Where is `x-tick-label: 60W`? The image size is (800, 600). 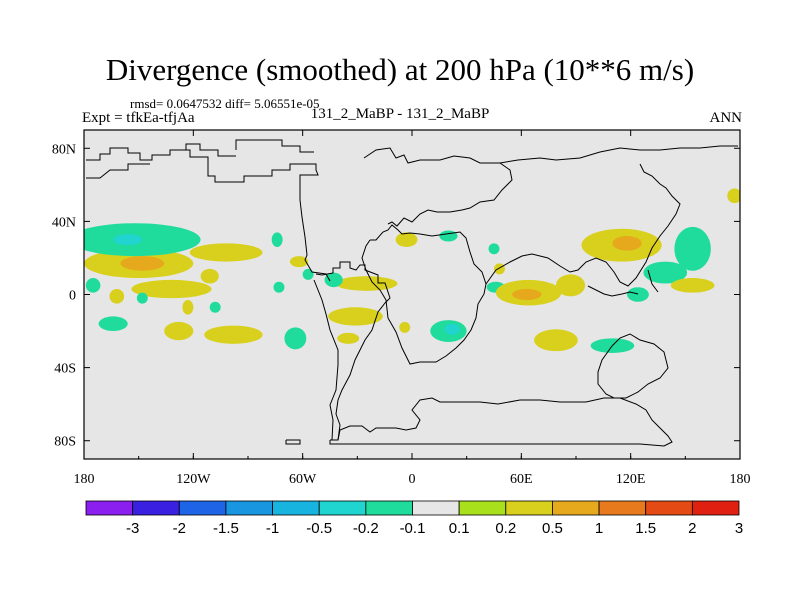 x-tick-label: 60W is located at coordinates (303, 479).